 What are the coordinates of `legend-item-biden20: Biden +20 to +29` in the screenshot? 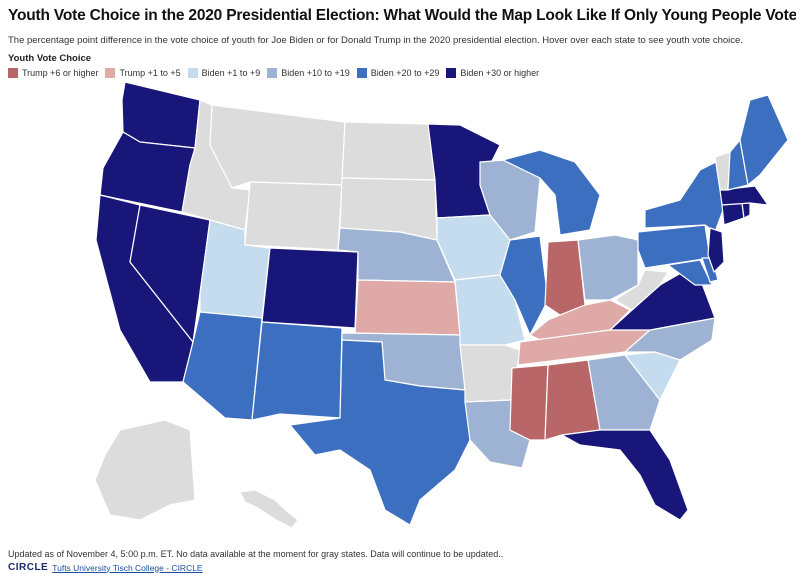 It's located at (398, 73).